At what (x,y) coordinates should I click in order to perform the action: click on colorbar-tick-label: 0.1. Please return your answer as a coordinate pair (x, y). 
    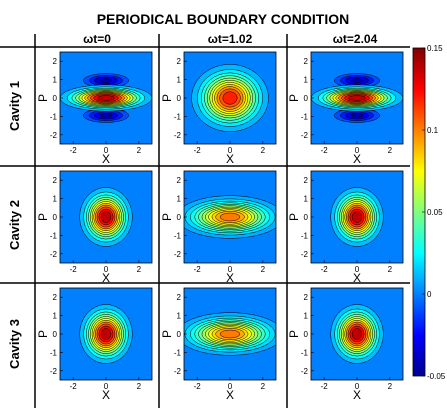
    Looking at the image, I should click on (433, 130).